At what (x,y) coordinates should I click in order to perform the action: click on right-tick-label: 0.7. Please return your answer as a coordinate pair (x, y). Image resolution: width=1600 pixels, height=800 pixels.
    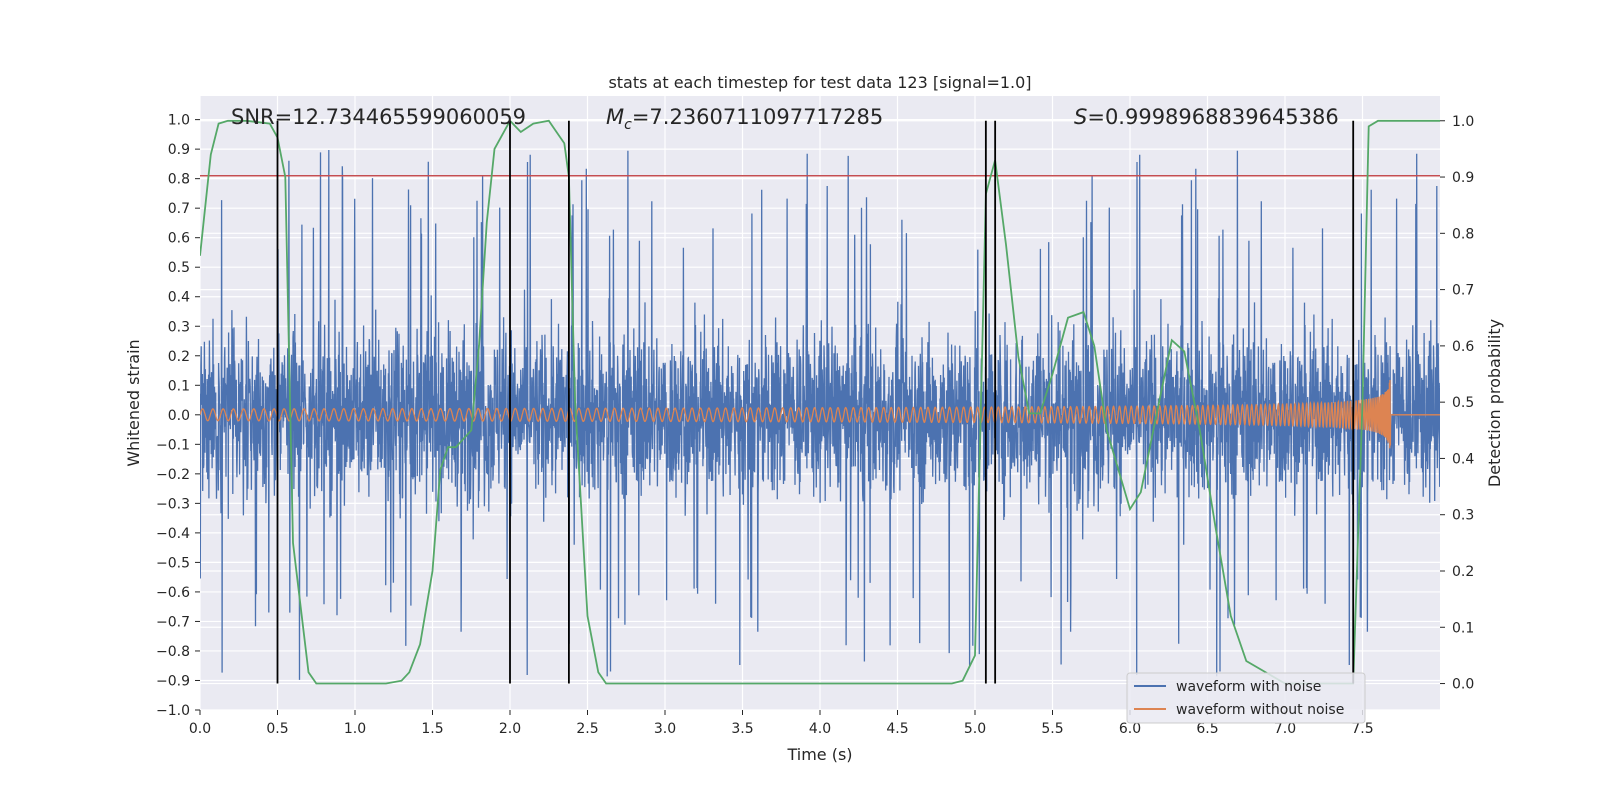
    Looking at the image, I should click on (1463, 291).